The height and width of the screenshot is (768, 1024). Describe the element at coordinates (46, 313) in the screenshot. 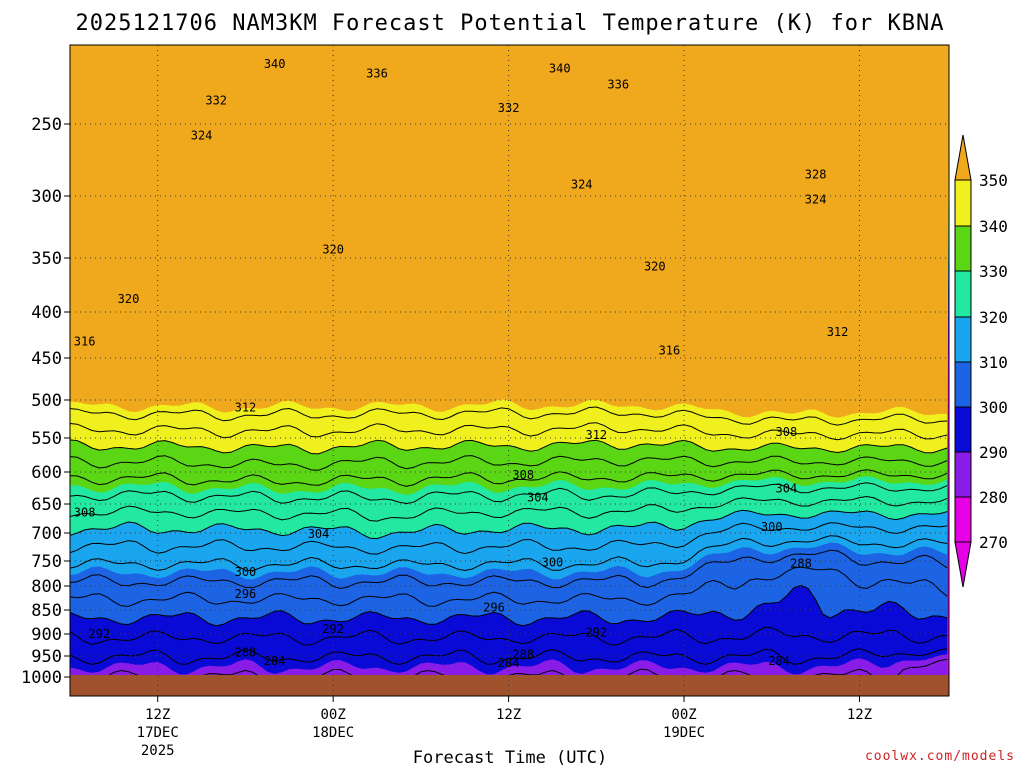

I see `y-tick-label: 400` at that location.